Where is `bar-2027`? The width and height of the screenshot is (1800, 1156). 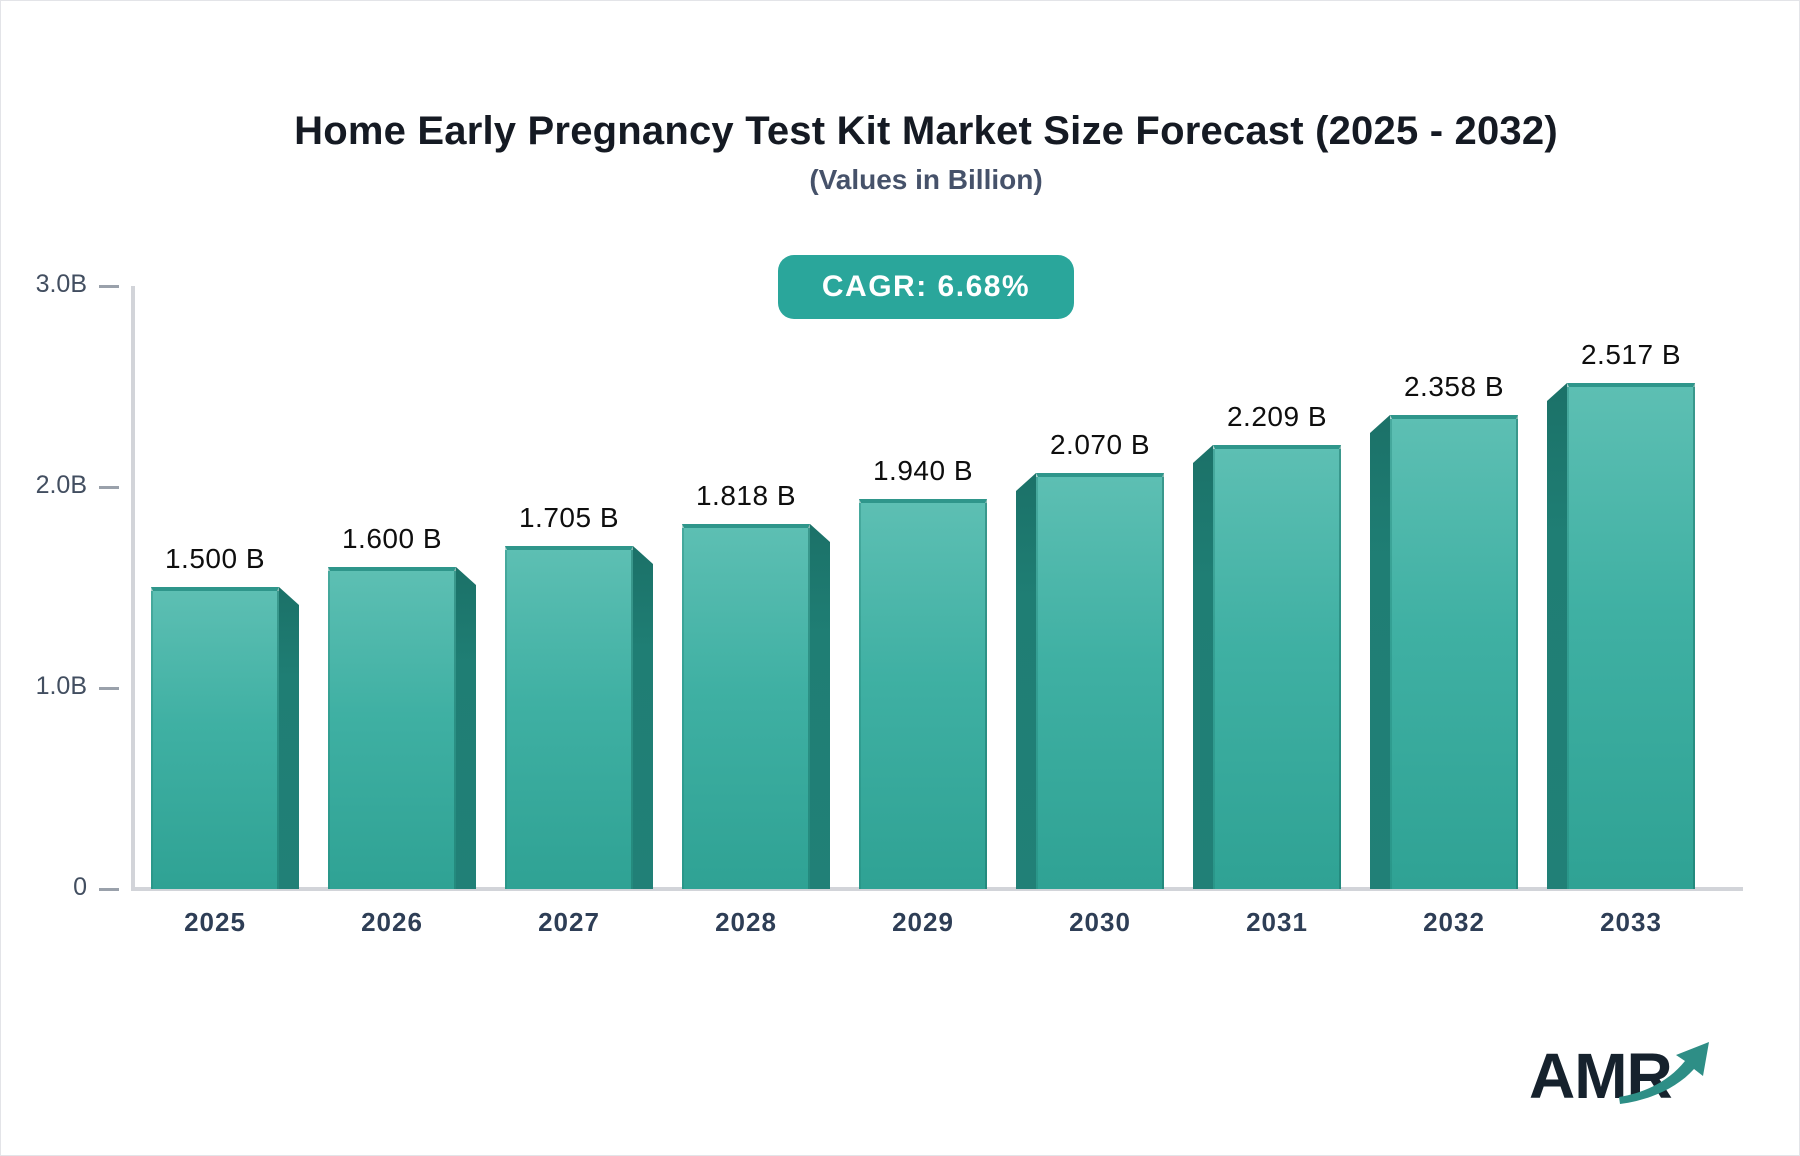
bar-2027 is located at coordinates (569, 717).